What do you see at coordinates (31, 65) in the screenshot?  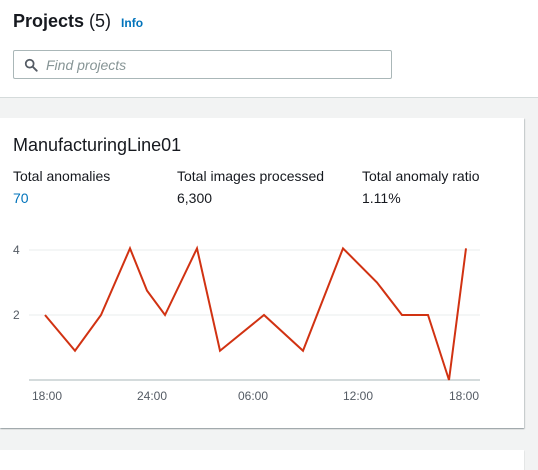 I see `search-icon` at bounding box center [31, 65].